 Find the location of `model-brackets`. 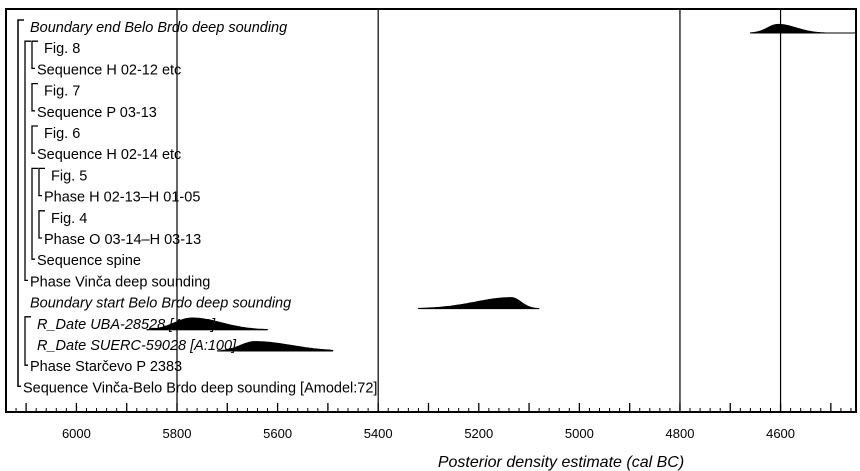

model-brackets is located at coordinates (31, 203).